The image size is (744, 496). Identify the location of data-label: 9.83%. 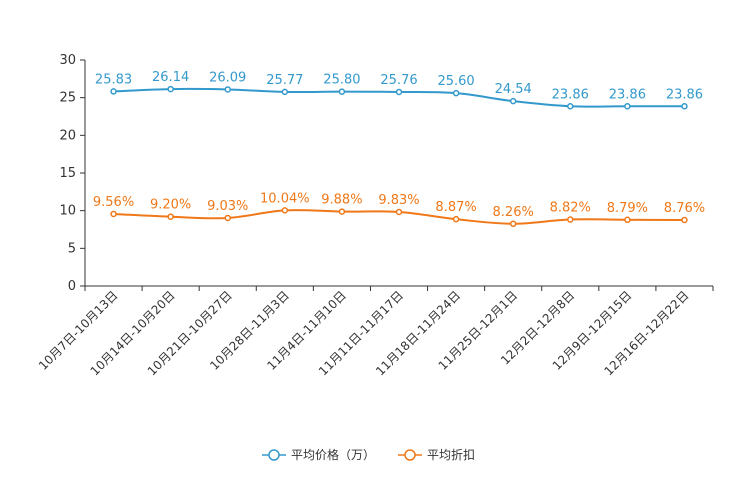
(398, 200).